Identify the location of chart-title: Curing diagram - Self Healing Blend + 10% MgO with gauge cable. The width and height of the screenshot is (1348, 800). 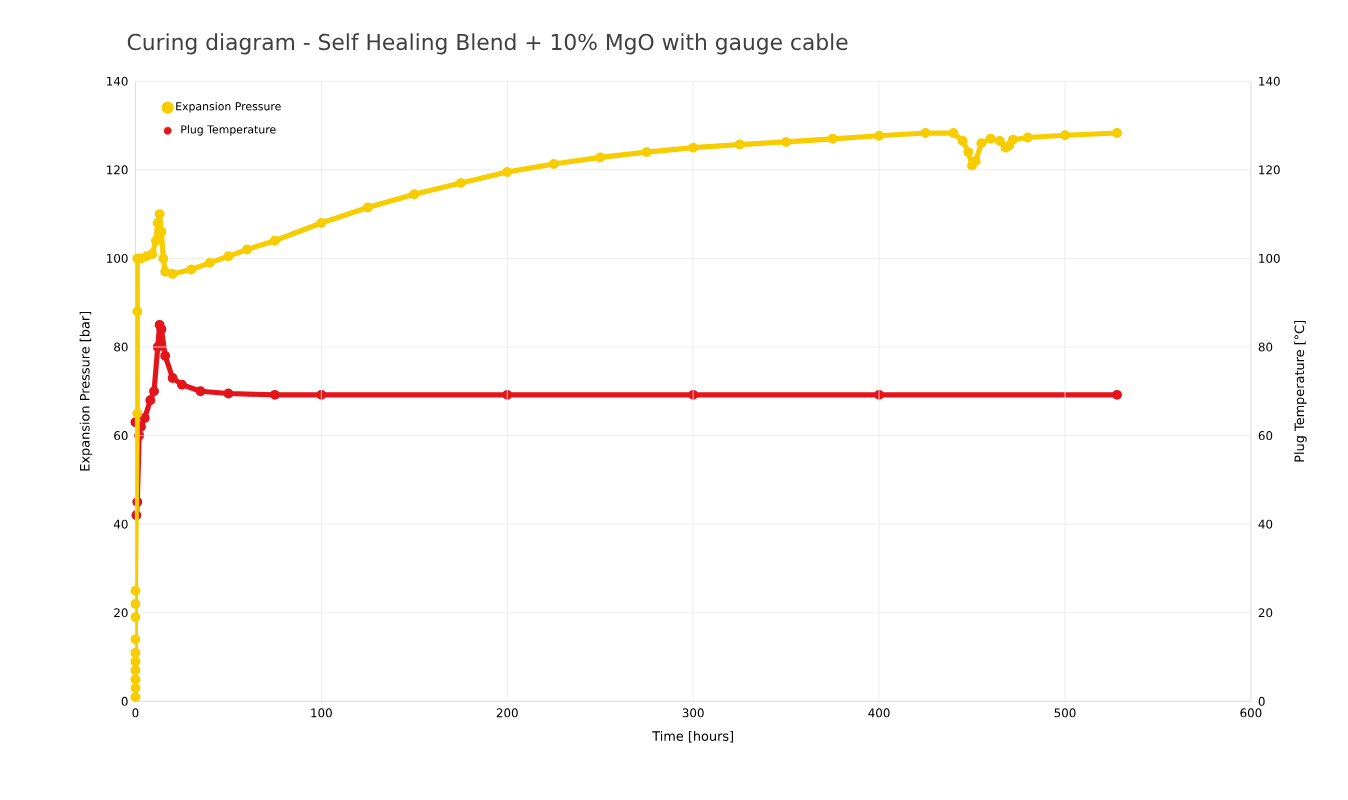
(487, 44).